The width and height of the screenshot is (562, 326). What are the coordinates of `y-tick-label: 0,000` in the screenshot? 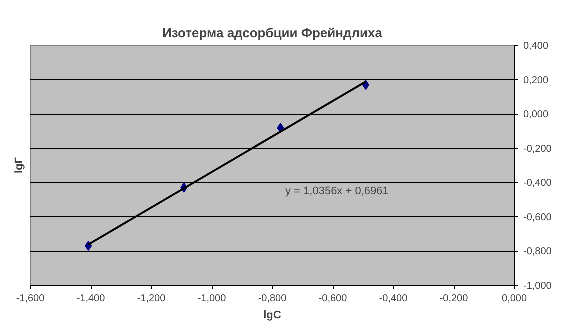 It's located at (536, 115).